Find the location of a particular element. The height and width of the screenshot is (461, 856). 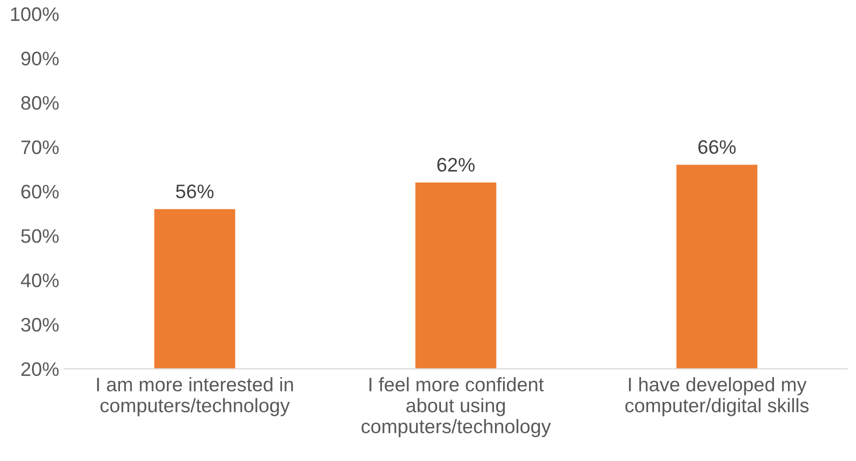

y-tick-label: 20% is located at coordinates (40, 369).